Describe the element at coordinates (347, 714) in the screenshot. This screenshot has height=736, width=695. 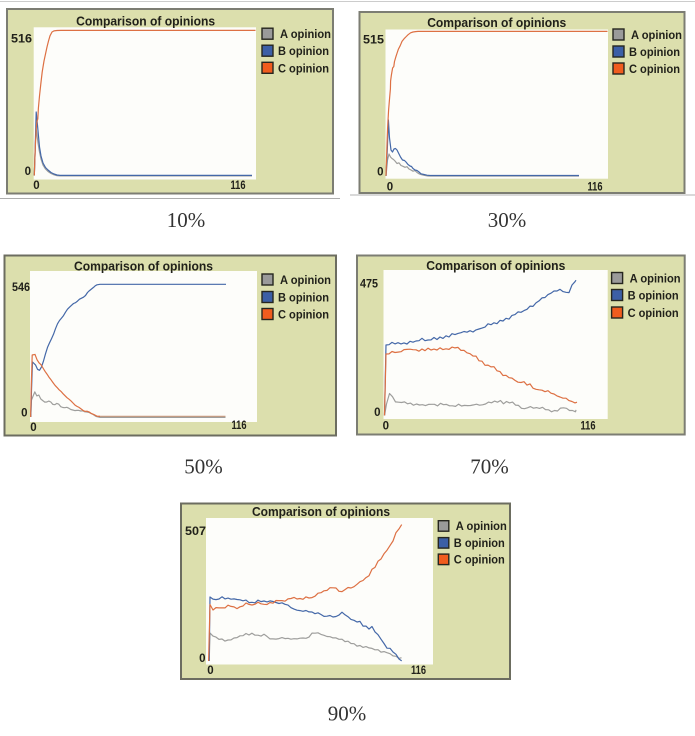
I see `svg-text: 90%` at that location.